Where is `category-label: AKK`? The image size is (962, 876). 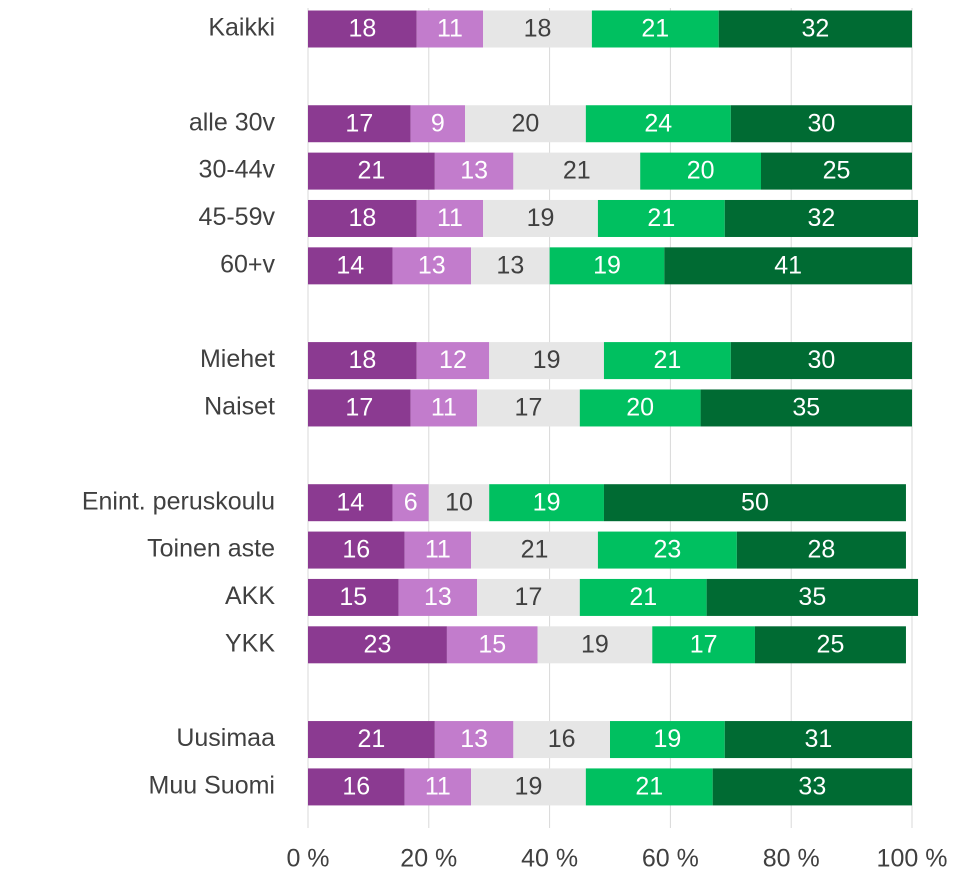 category-label: AKK is located at coordinates (250, 596).